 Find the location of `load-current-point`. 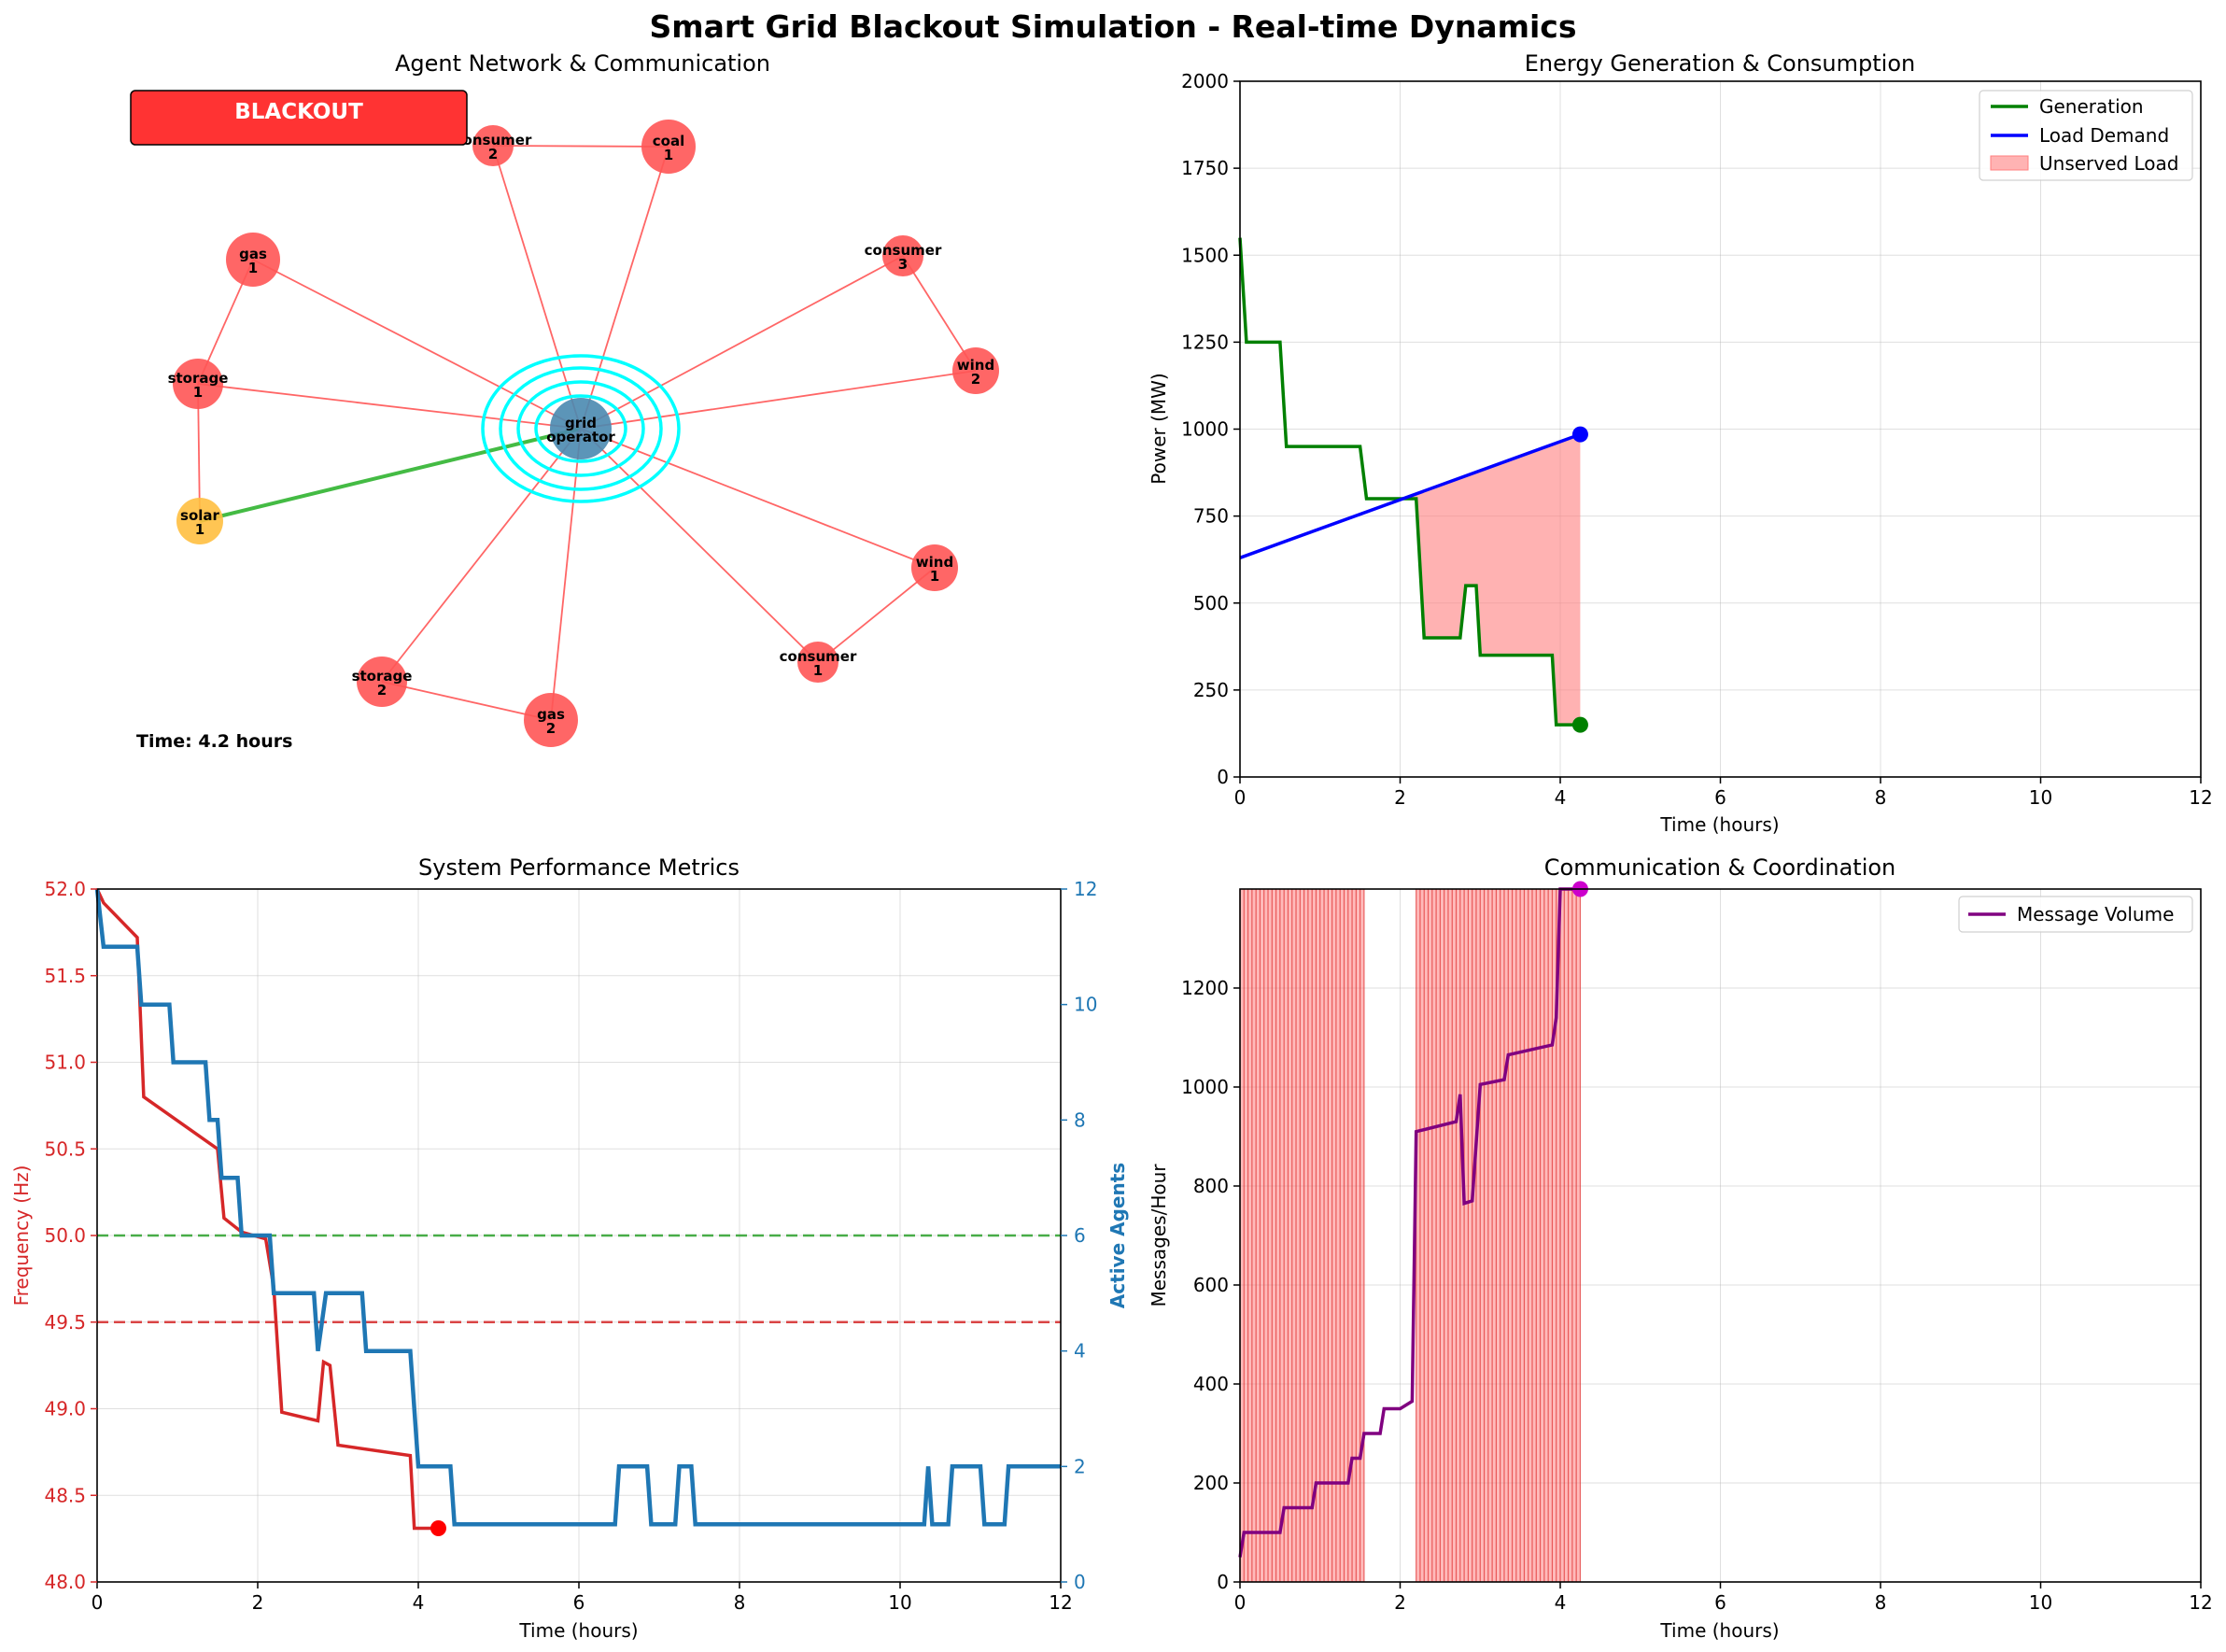

load-current-point is located at coordinates (1579, 434).